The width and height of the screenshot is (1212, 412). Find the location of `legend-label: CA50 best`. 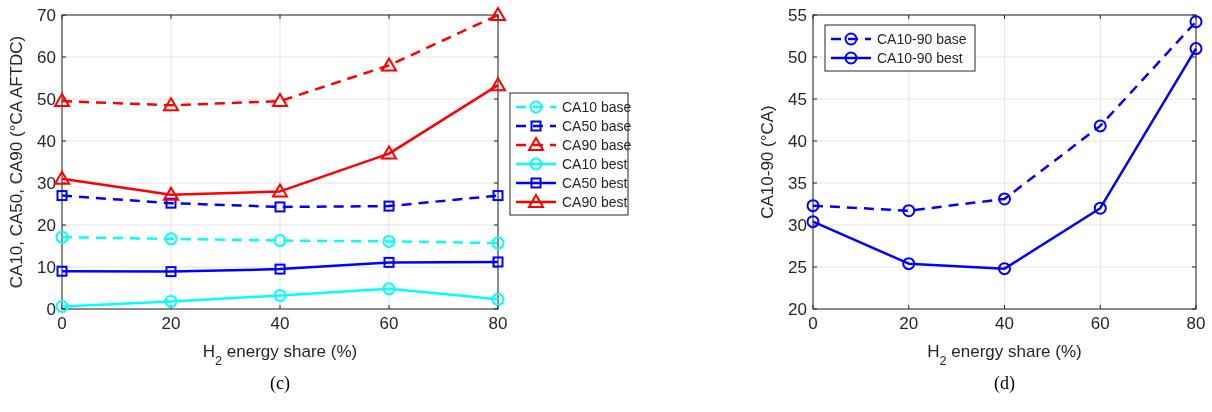

legend-label: CA50 best is located at coordinates (595, 183).